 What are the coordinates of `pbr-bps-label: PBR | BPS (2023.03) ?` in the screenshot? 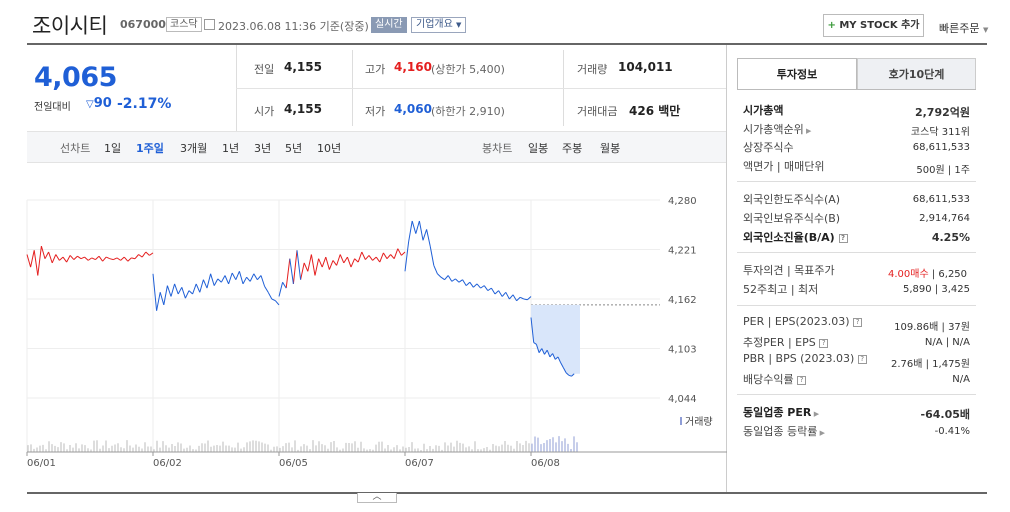 It's located at (805, 358).